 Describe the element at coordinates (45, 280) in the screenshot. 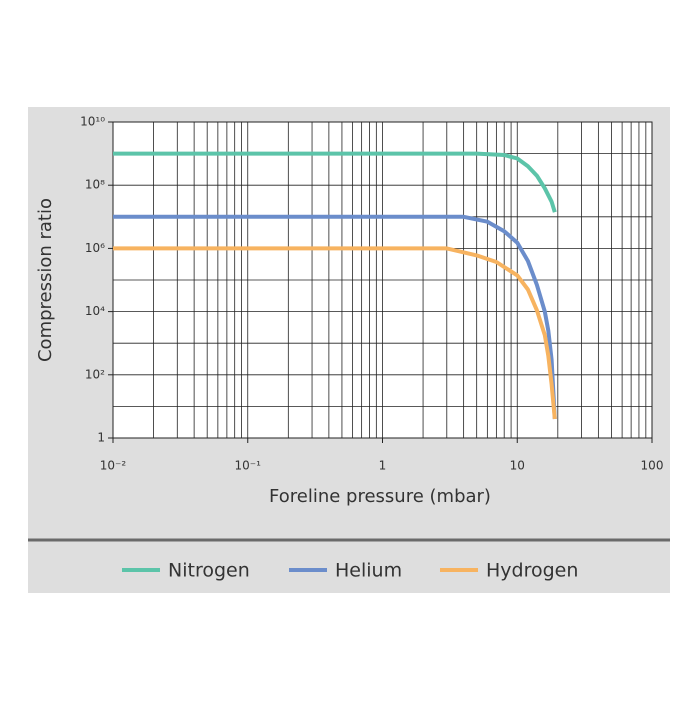

I see `y-axis-label: Compression ratio` at that location.